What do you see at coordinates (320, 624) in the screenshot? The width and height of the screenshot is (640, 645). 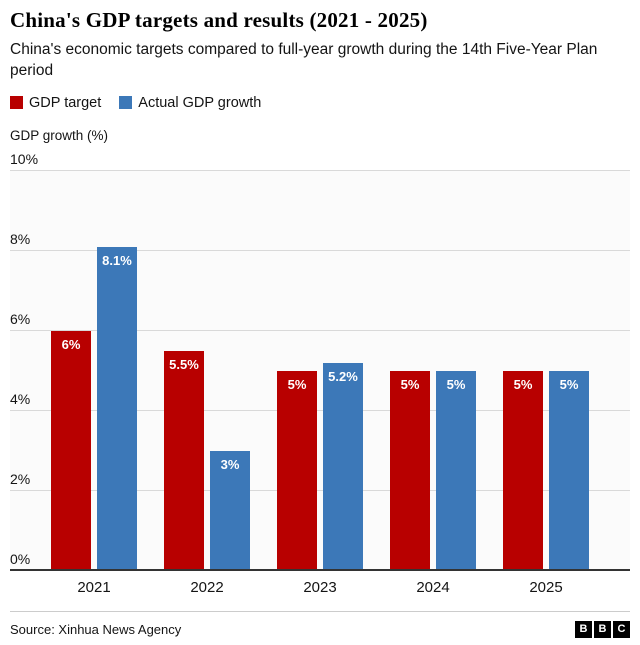 I see `footer: Source: Xinhua News Agency B B C` at bounding box center [320, 624].